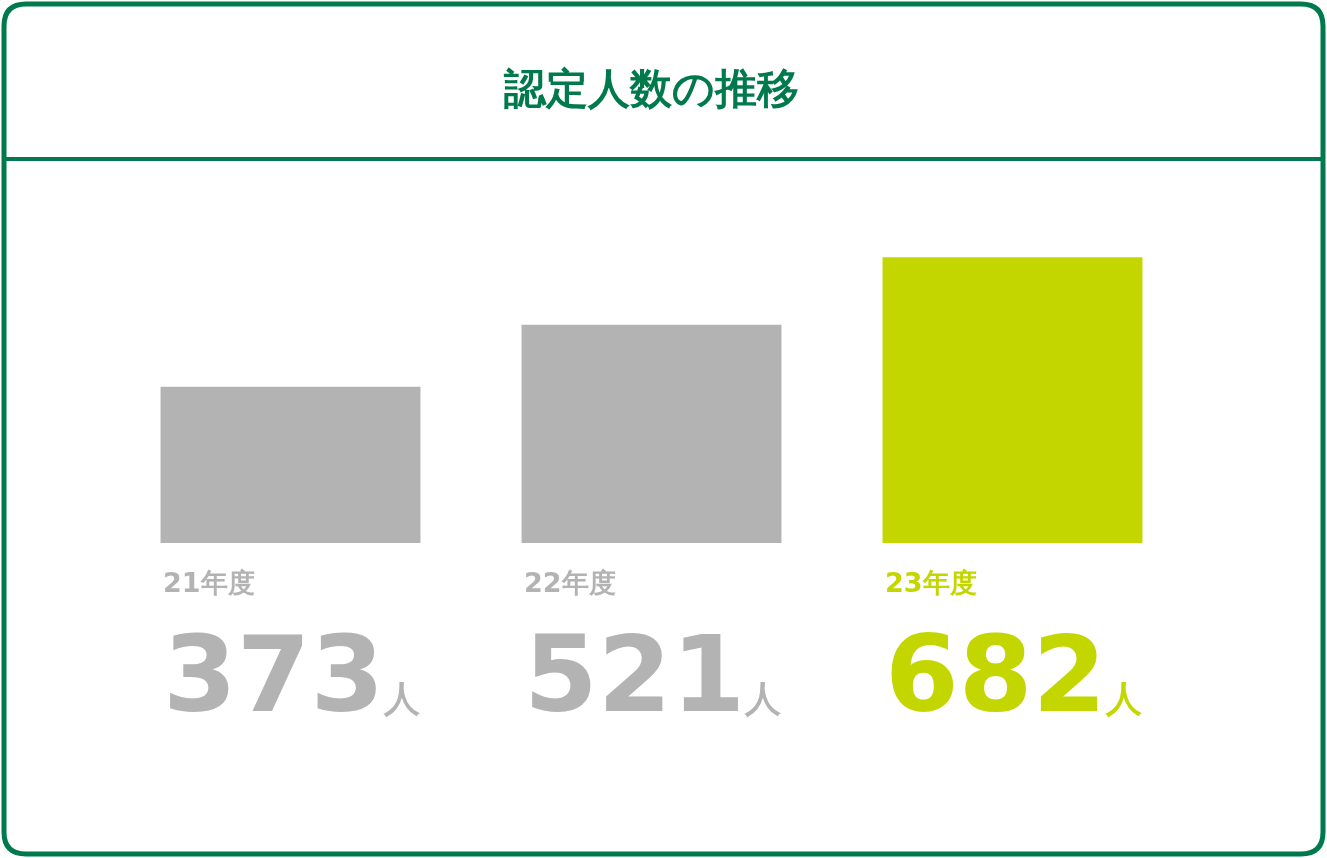  What do you see at coordinates (570, 582) in the screenshot?
I see `x-tick-label: 22年度` at bounding box center [570, 582].